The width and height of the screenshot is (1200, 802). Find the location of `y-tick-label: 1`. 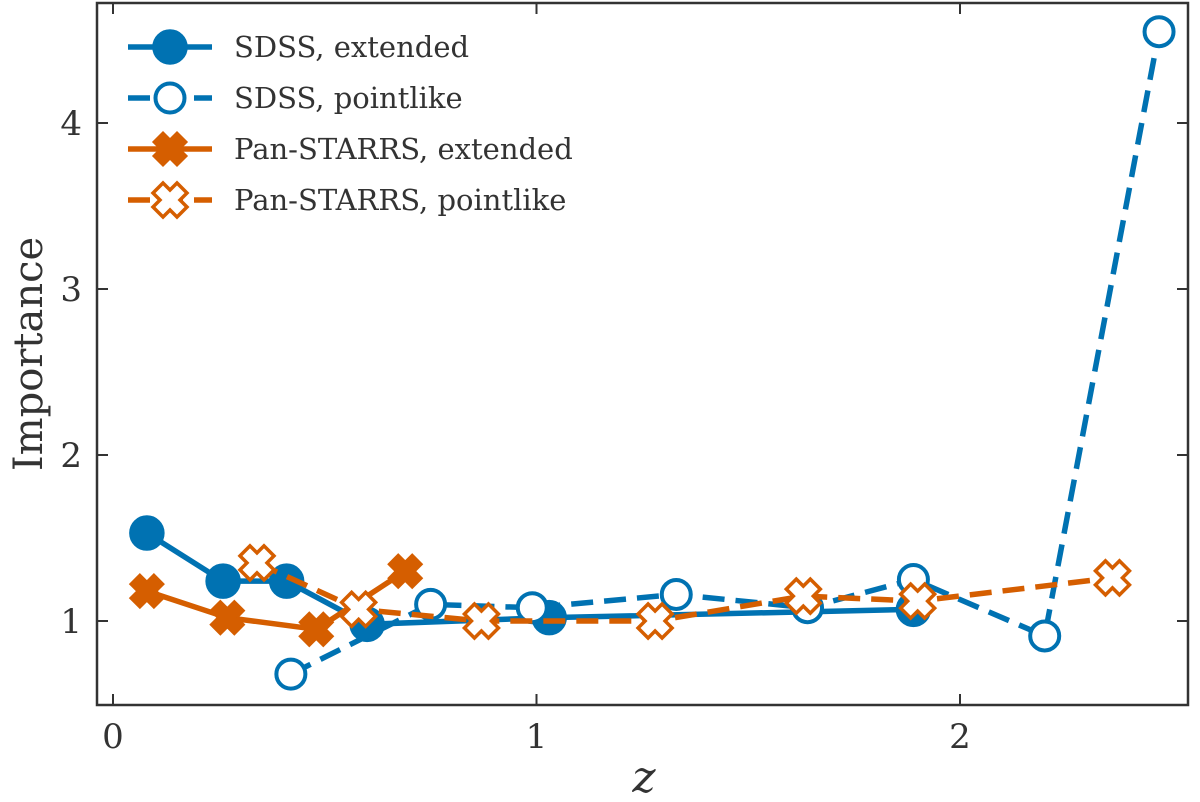

y-tick-label: 1 is located at coordinates (71, 622).